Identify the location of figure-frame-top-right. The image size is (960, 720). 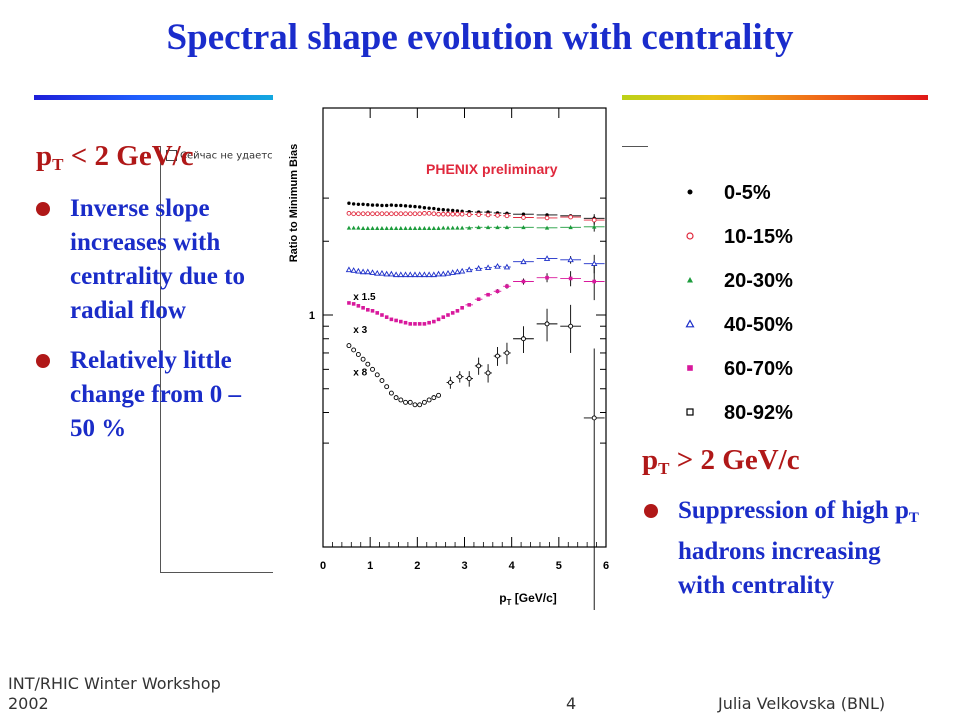
(635, 146).